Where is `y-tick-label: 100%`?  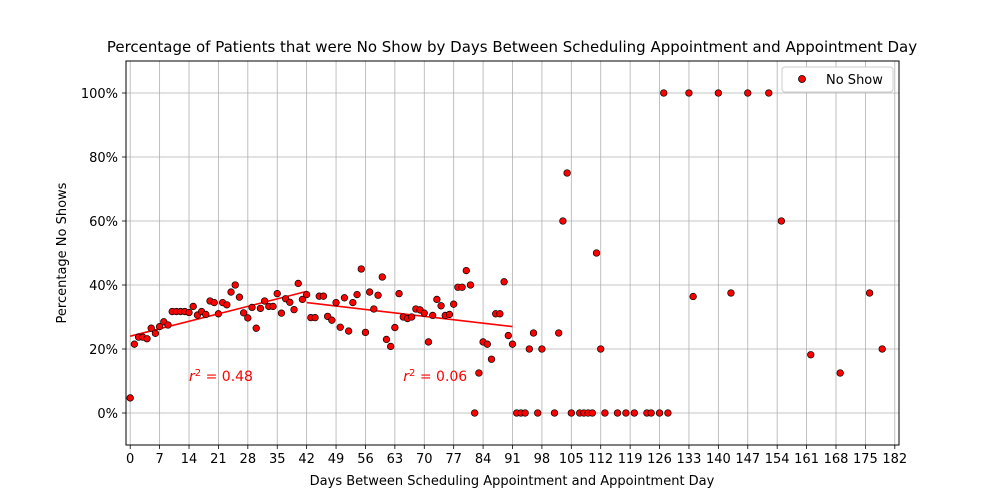
y-tick-label: 100% is located at coordinates (99, 94).